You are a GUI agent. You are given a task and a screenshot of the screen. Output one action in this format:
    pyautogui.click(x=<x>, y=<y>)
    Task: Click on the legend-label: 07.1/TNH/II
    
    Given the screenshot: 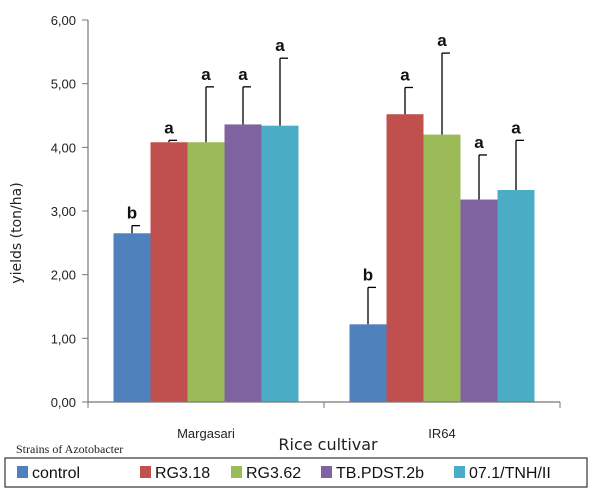 What is the action you would take?
    pyautogui.click(x=510, y=473)
    